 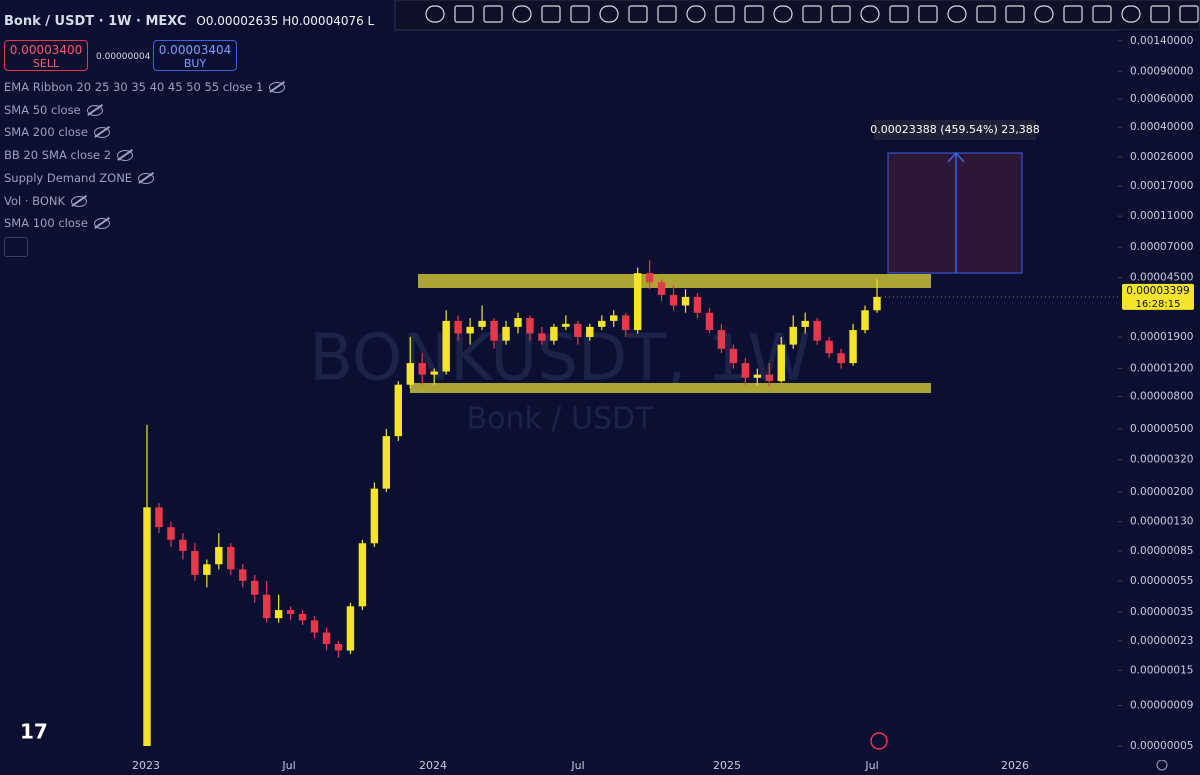 I want to click on indicator-label: SMA 200 close, so click(x=46, y=132).